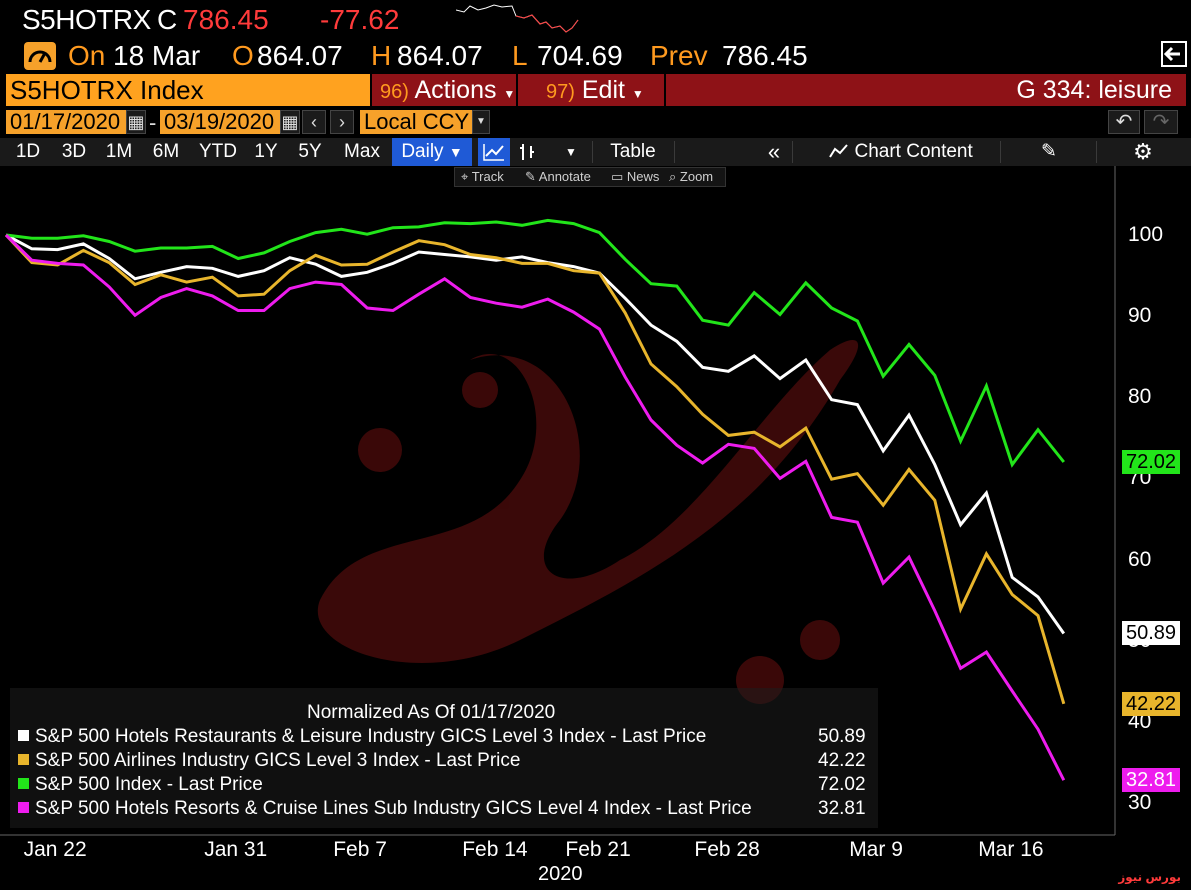 Image resolution: width=1191 pixels, height=890 pixels. Describe the element at coordinates (226, 19) in the screenshot. I see `last-value: 786.45` at that location.